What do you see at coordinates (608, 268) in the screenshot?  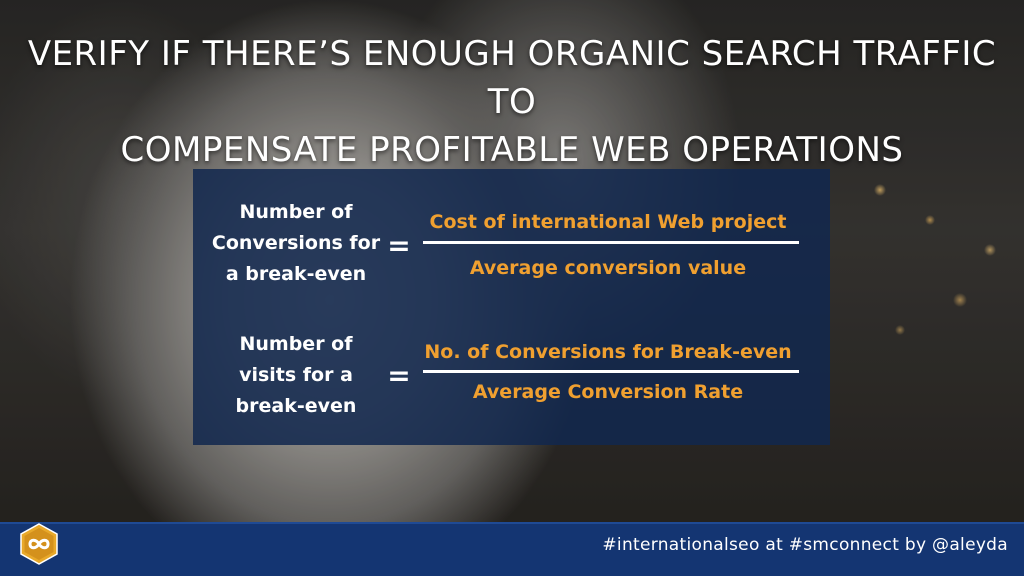 I see `formula-denominator: Average conversion value` at bounding box center [608, 268].